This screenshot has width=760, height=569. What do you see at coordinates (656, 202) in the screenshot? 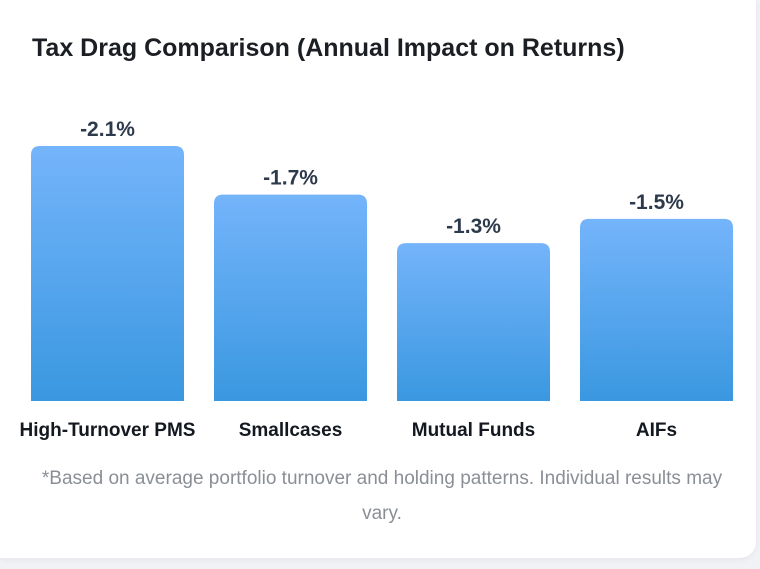
I see `value-label-3: -1.5%` at bounding box center [656, 202].